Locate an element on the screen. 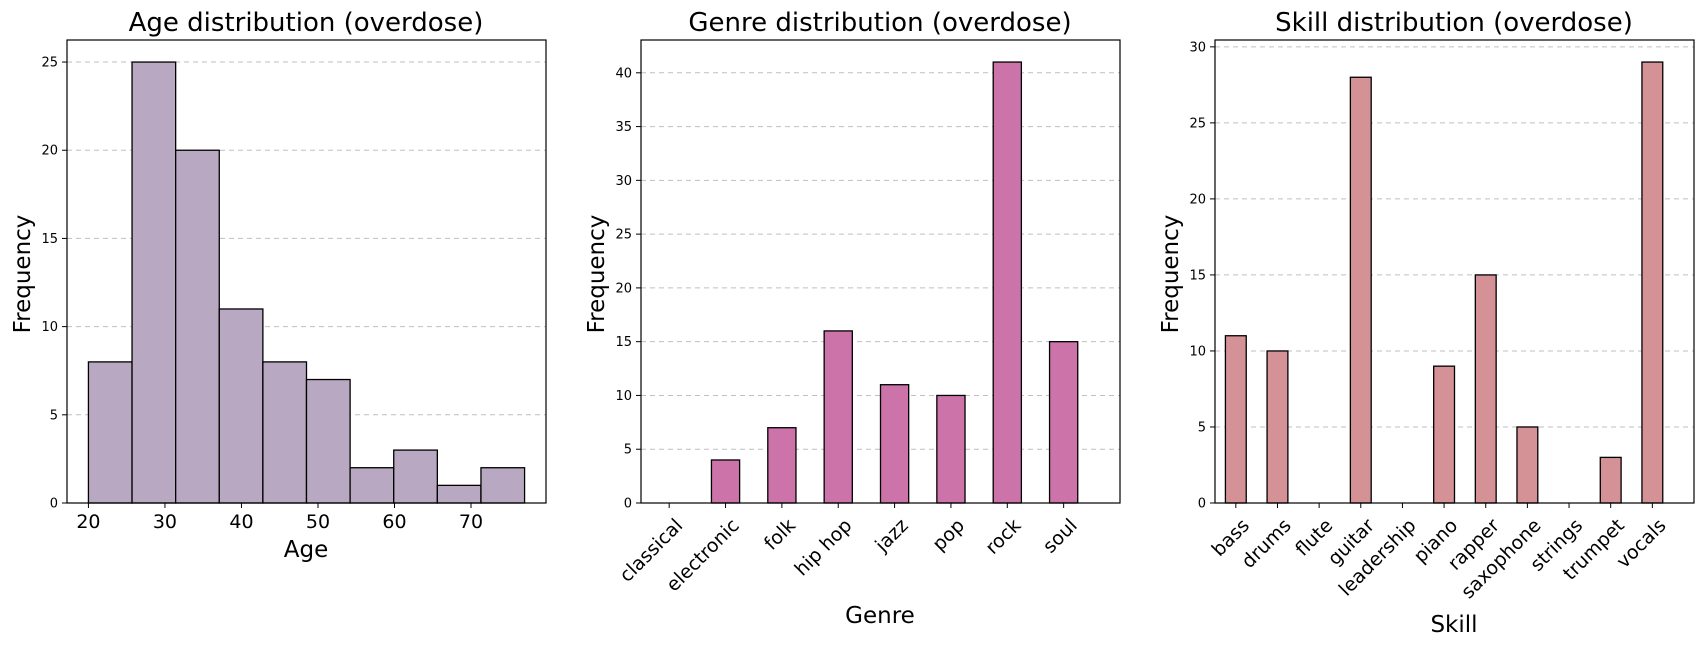 The image size is (1704, 645). genre-x-tick-label: rock is located at coordinates (1003, 537).